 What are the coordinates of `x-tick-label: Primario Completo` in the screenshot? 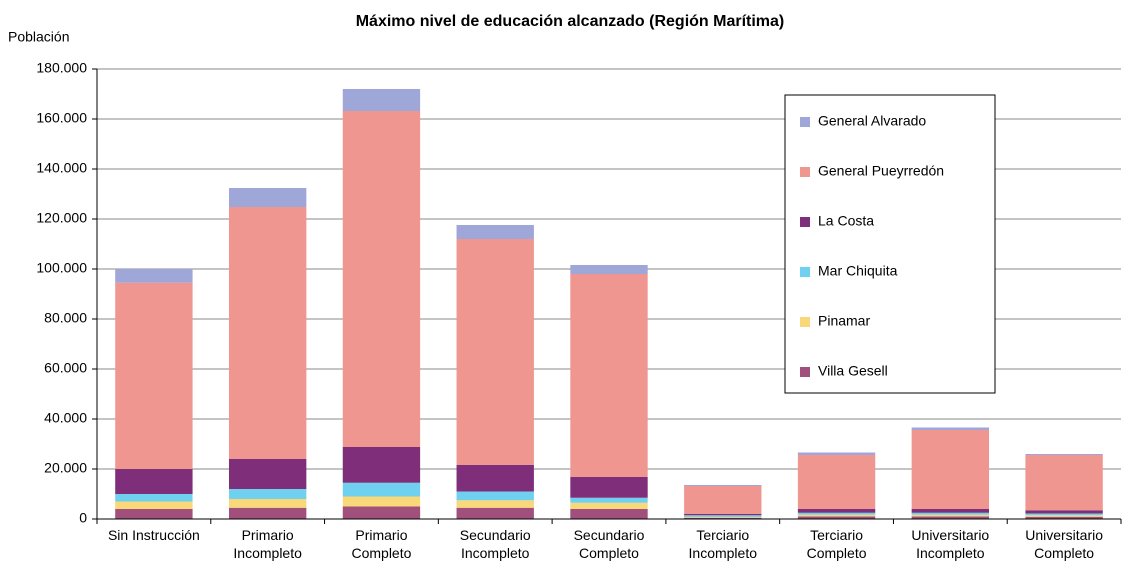 It's located at (381, 544).